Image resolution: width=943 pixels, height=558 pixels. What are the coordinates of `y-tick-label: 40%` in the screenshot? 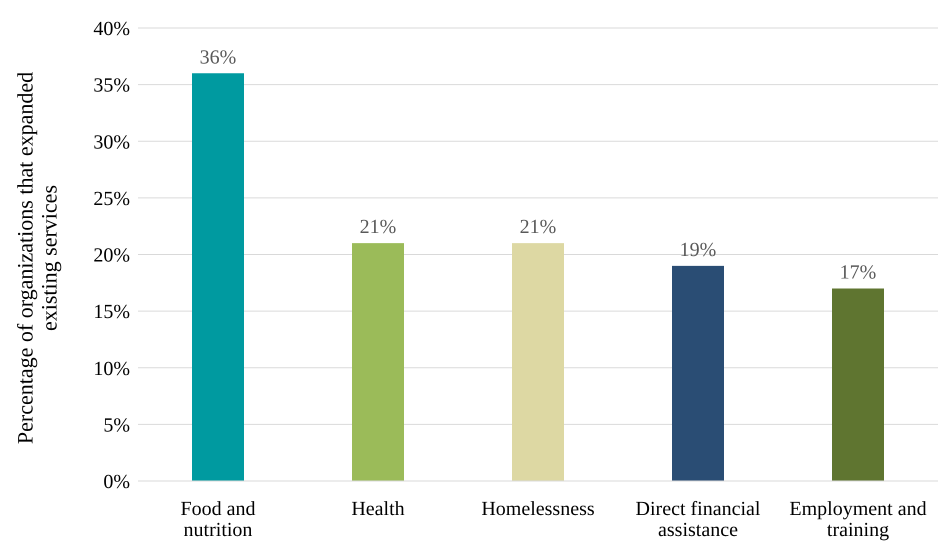 It's located at (111, 29).